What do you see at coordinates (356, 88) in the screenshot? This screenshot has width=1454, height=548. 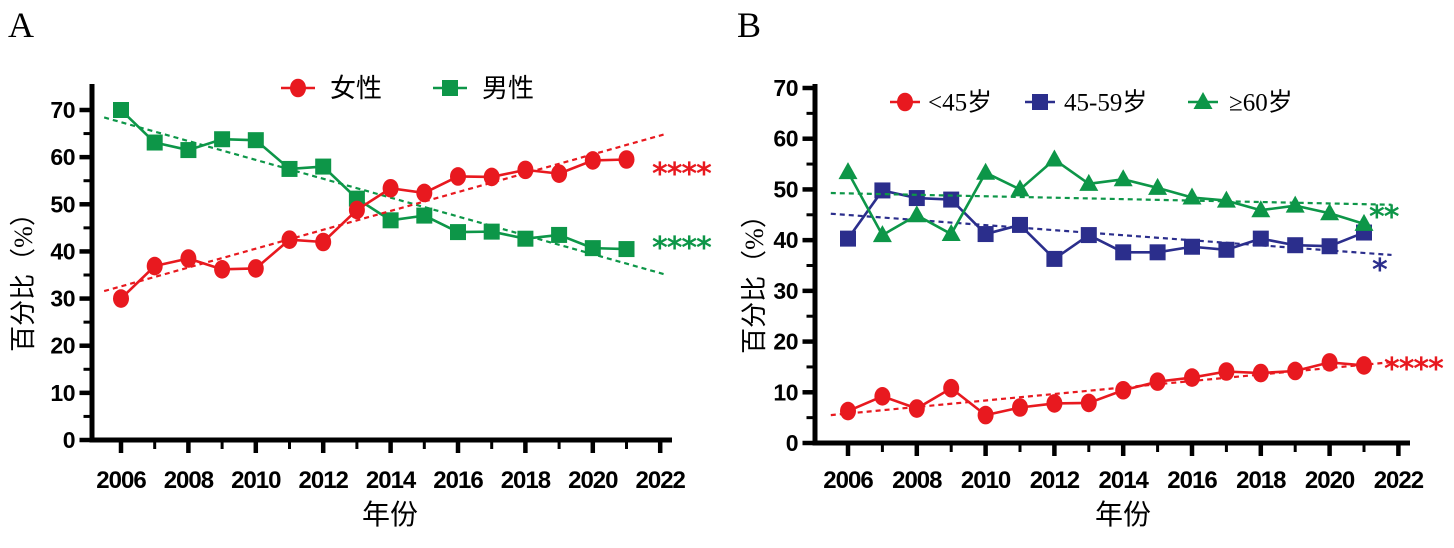 I see `legend-label: 女性` at bounding box center [356, 88].